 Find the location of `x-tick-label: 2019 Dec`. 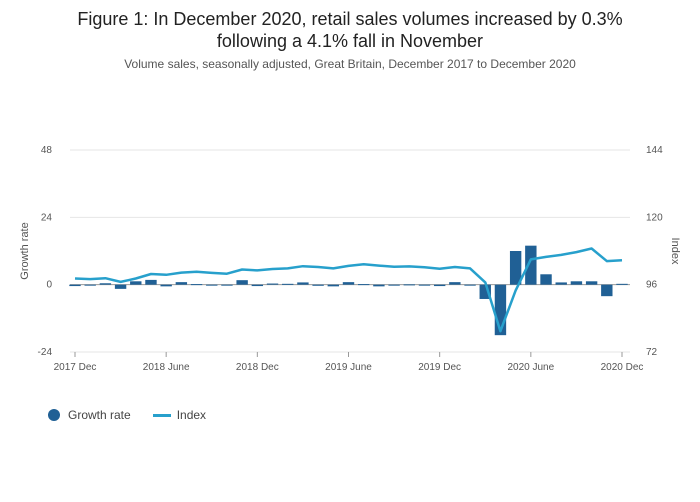

x-tick-label: 2019 Dec is located at coordinates (439, 367).